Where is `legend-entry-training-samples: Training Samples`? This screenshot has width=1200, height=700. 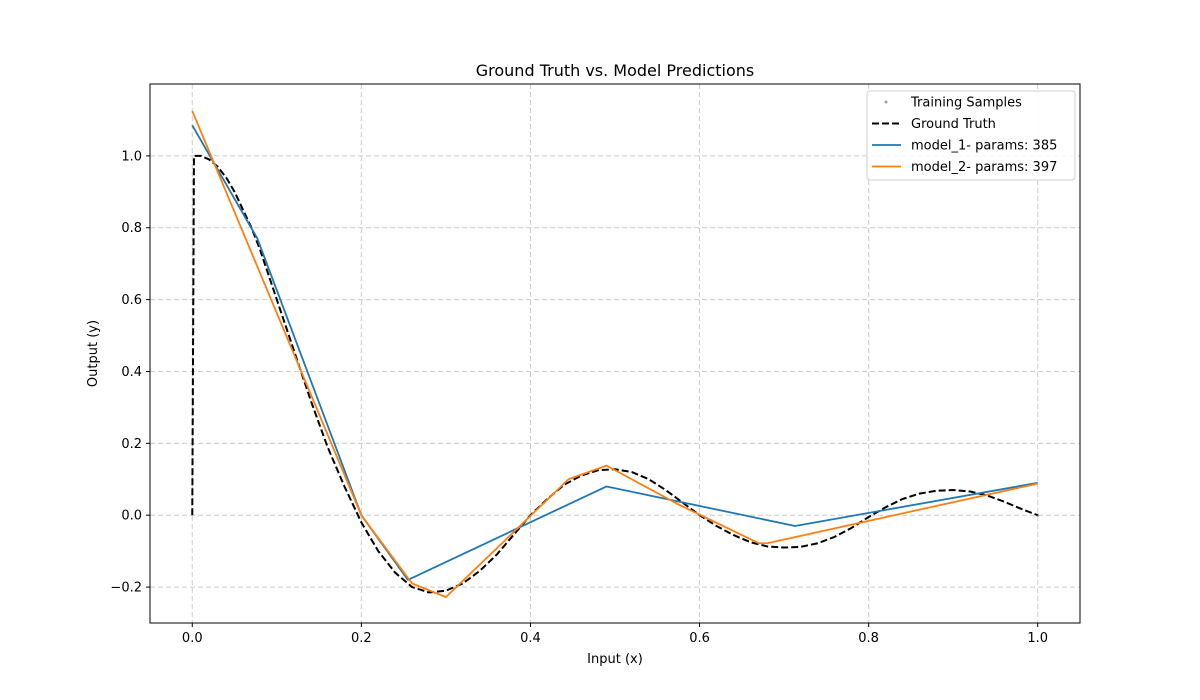
legend-entry-training-samples: Training Samples is located at coordinates (953, 103).